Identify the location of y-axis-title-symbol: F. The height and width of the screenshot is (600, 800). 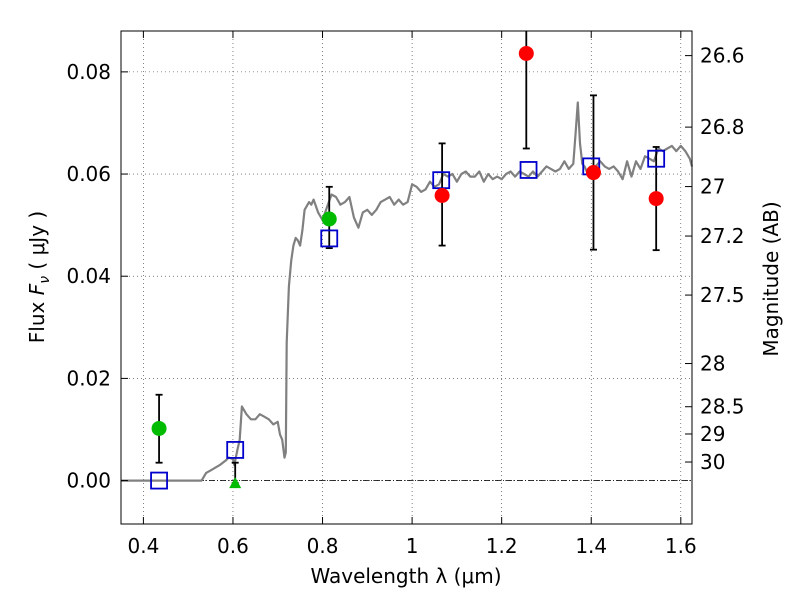
(37, 289).